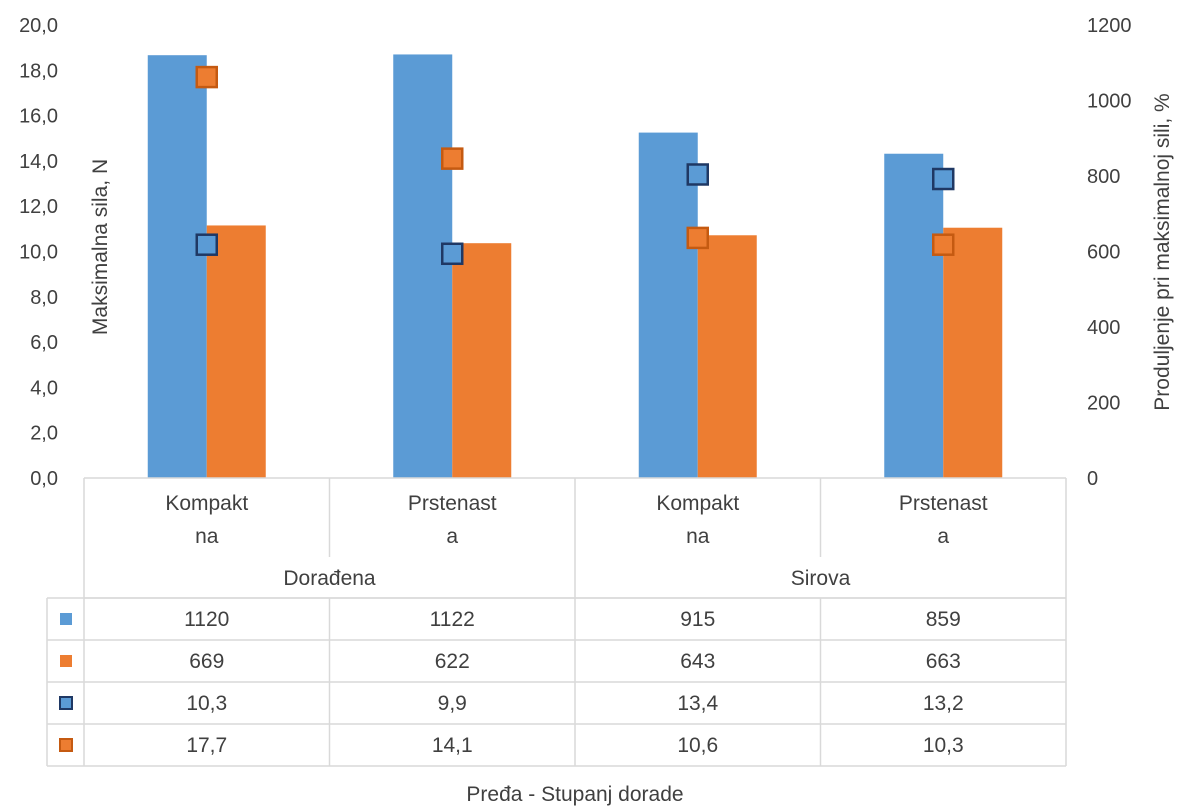 The height and width of the screenshot is (809, 1182). What do you see at coordinates (66, 703) in the screenshot?
I see `legend-key-series3` at bounding box center [66, 703].